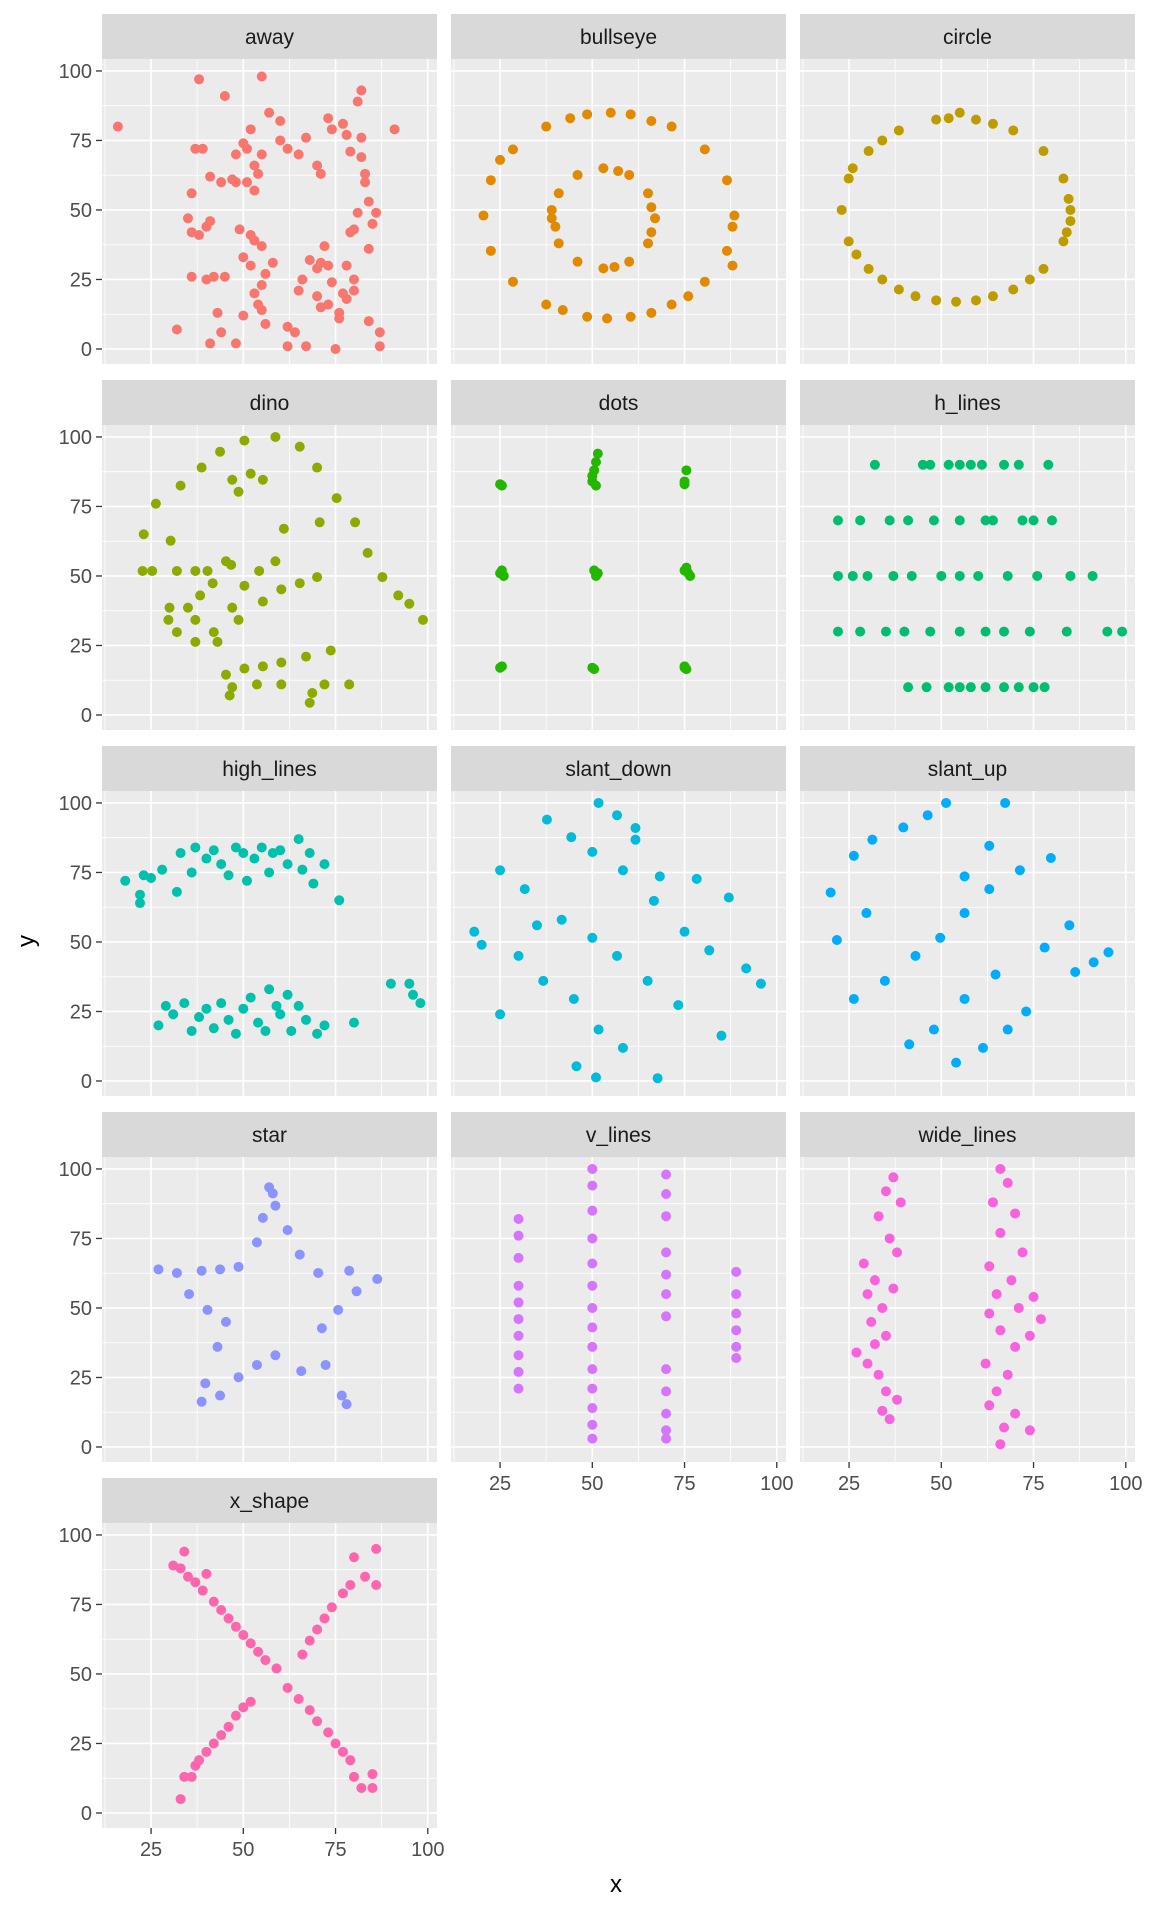 This screenshot has height=1920, width=1152. What do you see at coordinates (301, 1371) in the screenshot?
I see `point-star` at bounding box center [301, 1371].